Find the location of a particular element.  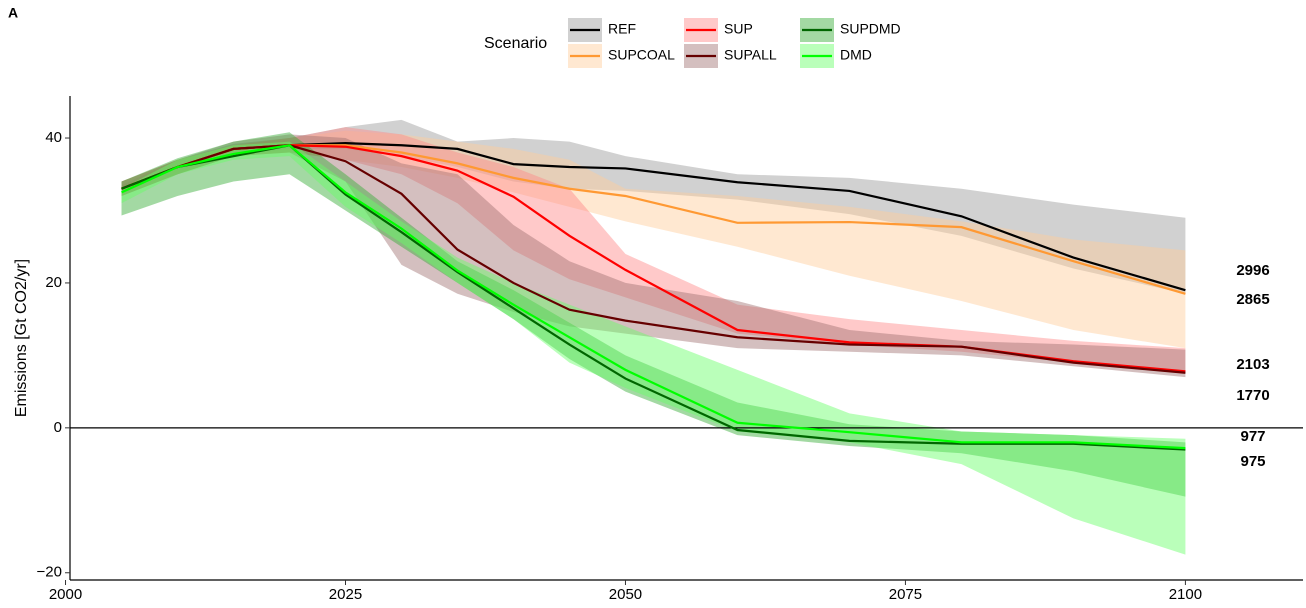

x-tick-label: 2100 is located at coordinates (1185, 594).